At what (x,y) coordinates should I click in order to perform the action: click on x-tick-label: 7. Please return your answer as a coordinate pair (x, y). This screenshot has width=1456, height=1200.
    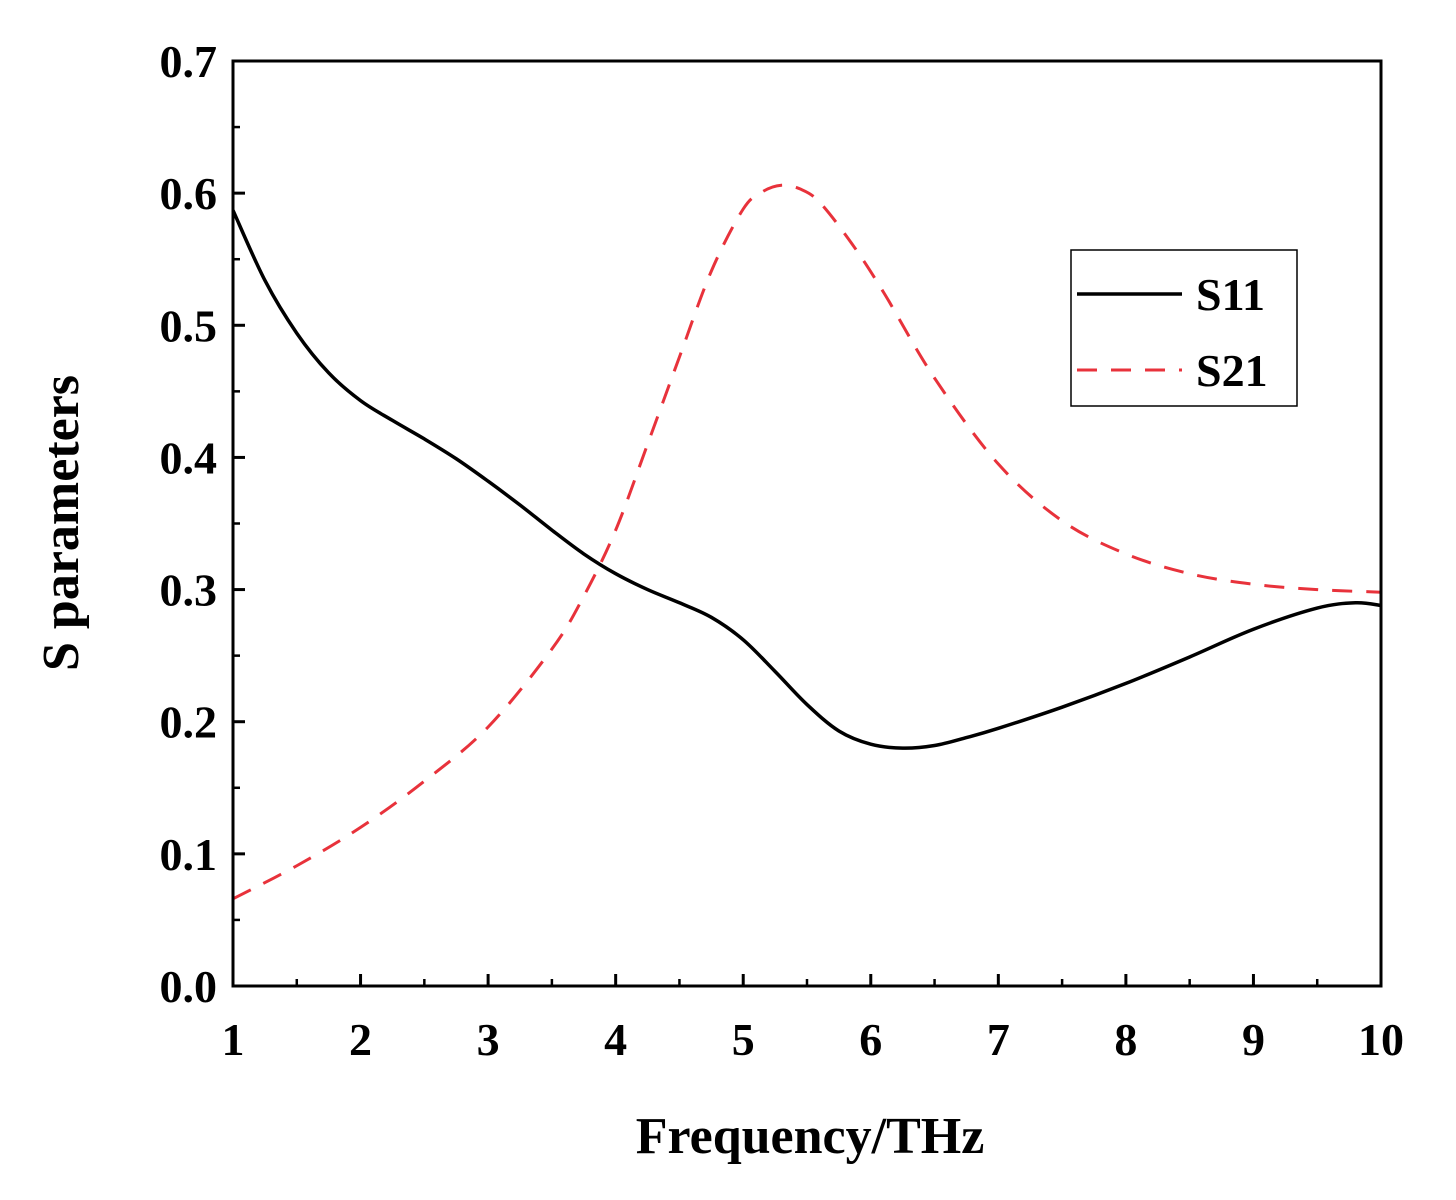
    Looking at the image, I should click on (998, 1039).